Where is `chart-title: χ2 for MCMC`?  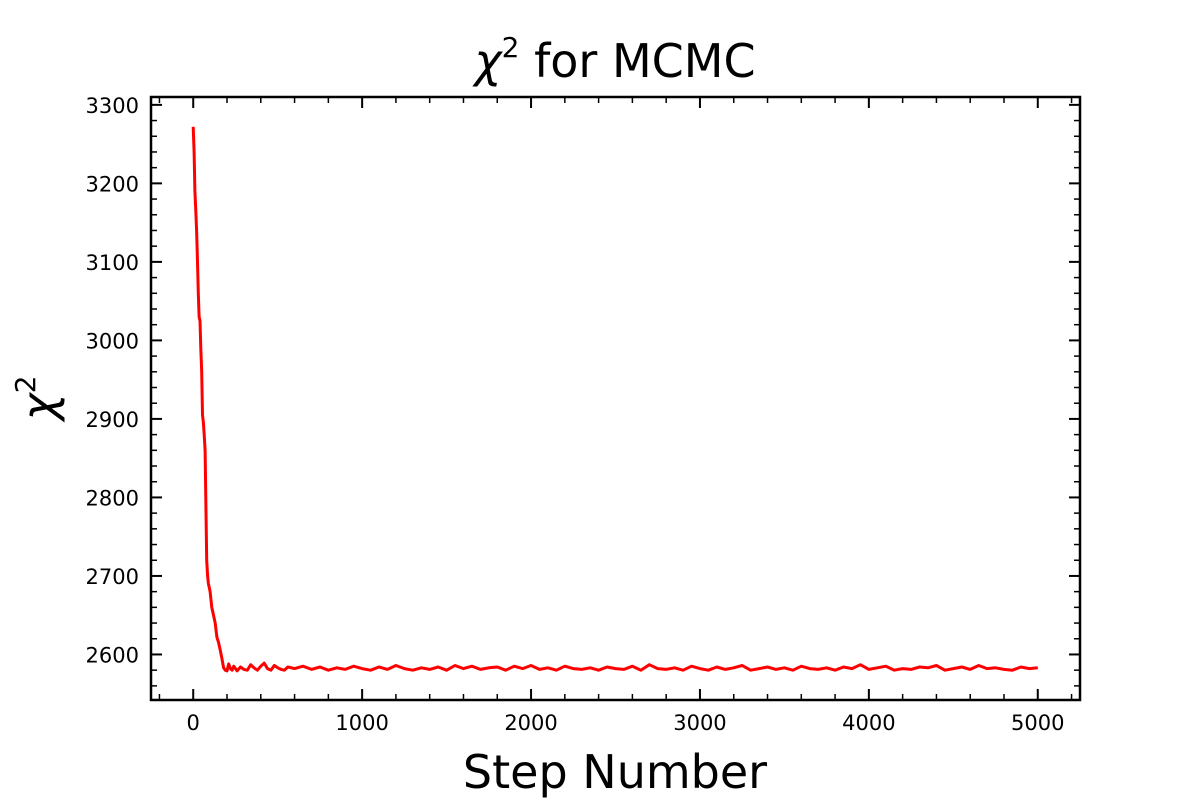 chart-title: χ2 for MCMC is located at coordinates (613, 59).